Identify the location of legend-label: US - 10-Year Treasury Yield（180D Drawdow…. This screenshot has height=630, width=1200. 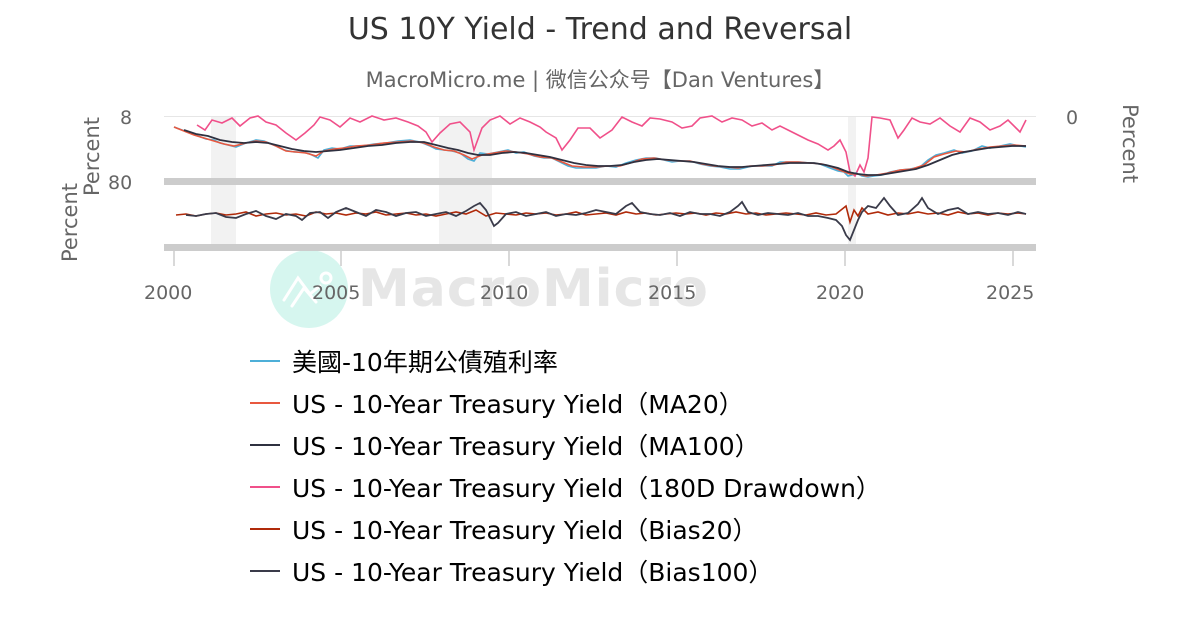
(586, 488).